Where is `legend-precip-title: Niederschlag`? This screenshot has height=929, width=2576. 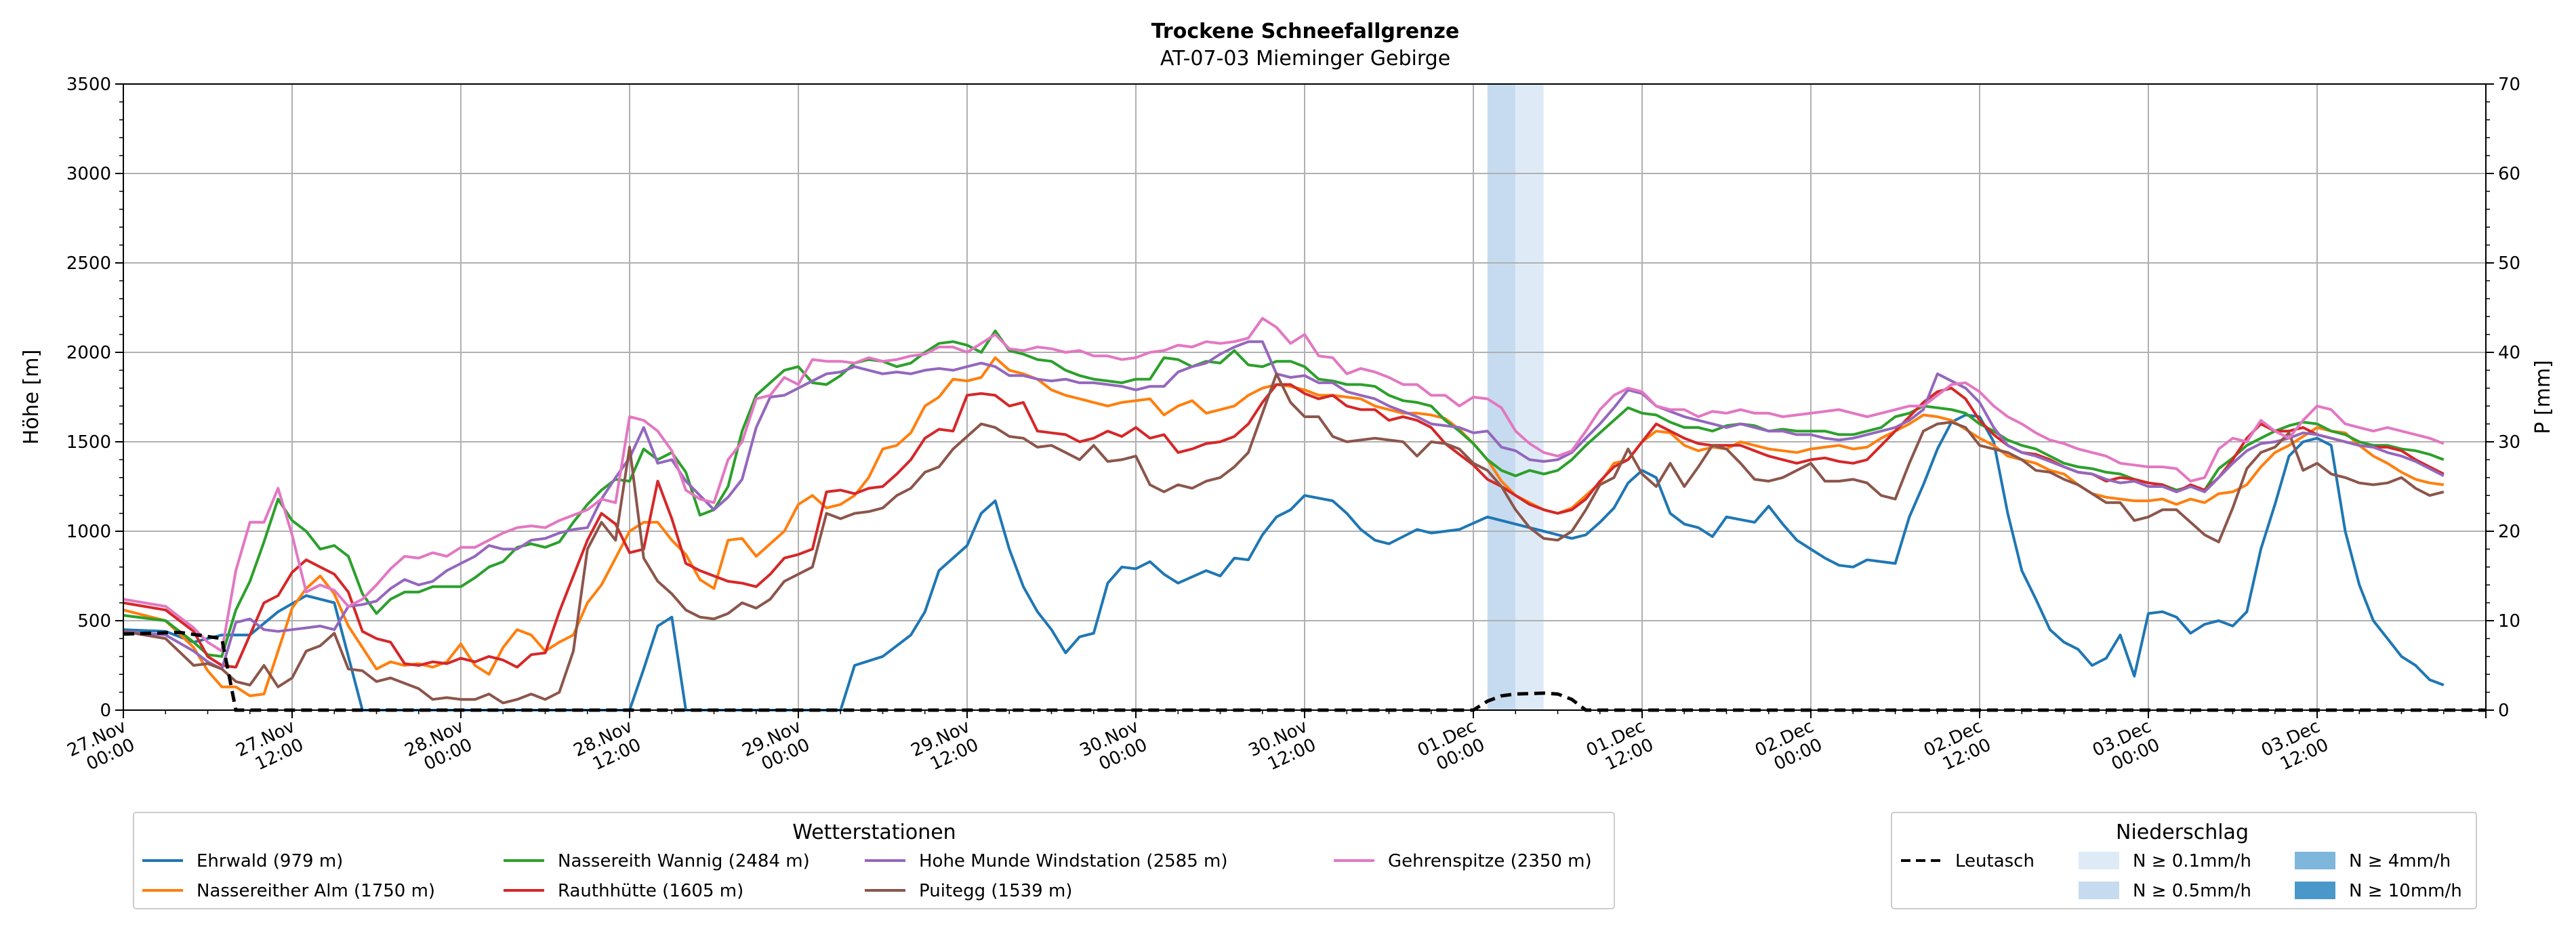 legend-precip-title: Niederschlag is located at coordinates (2183, 832).